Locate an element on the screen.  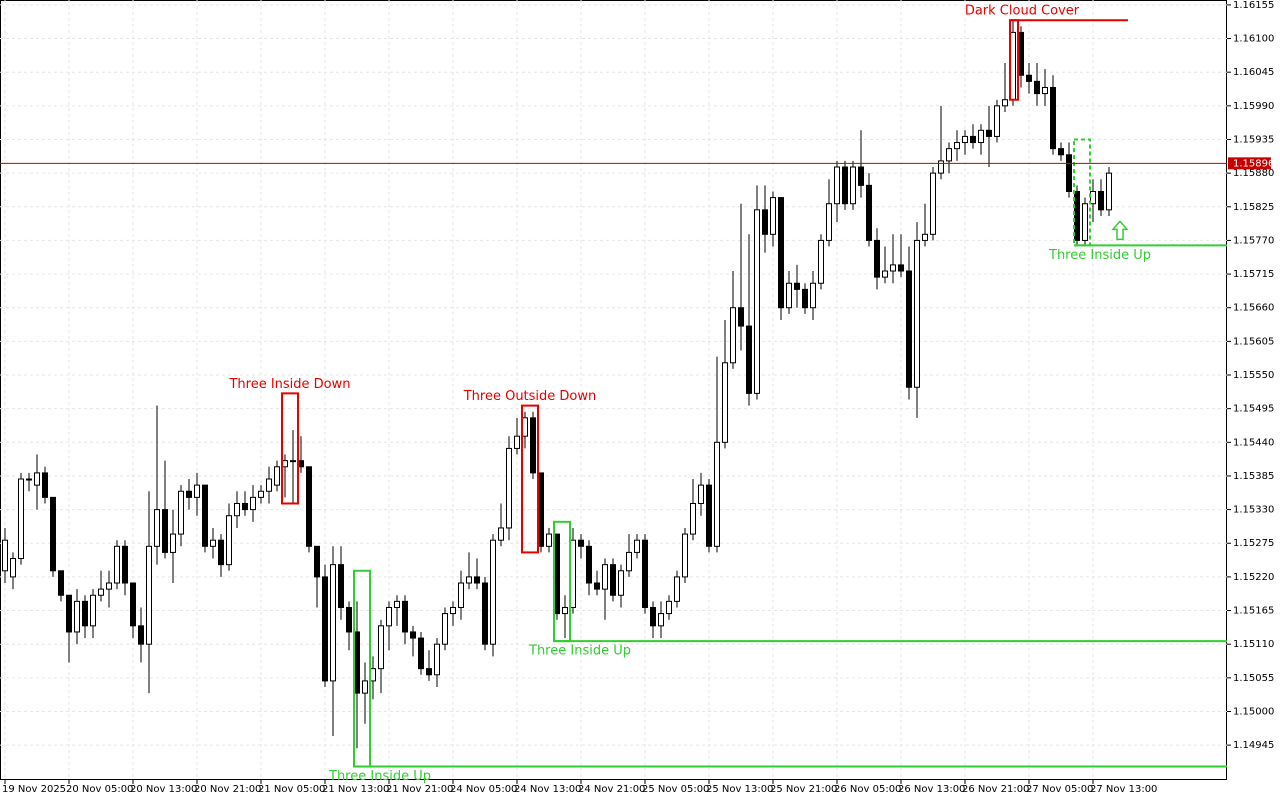
y-tick-label: 1.15550 is located at coordinates (1253, 375).